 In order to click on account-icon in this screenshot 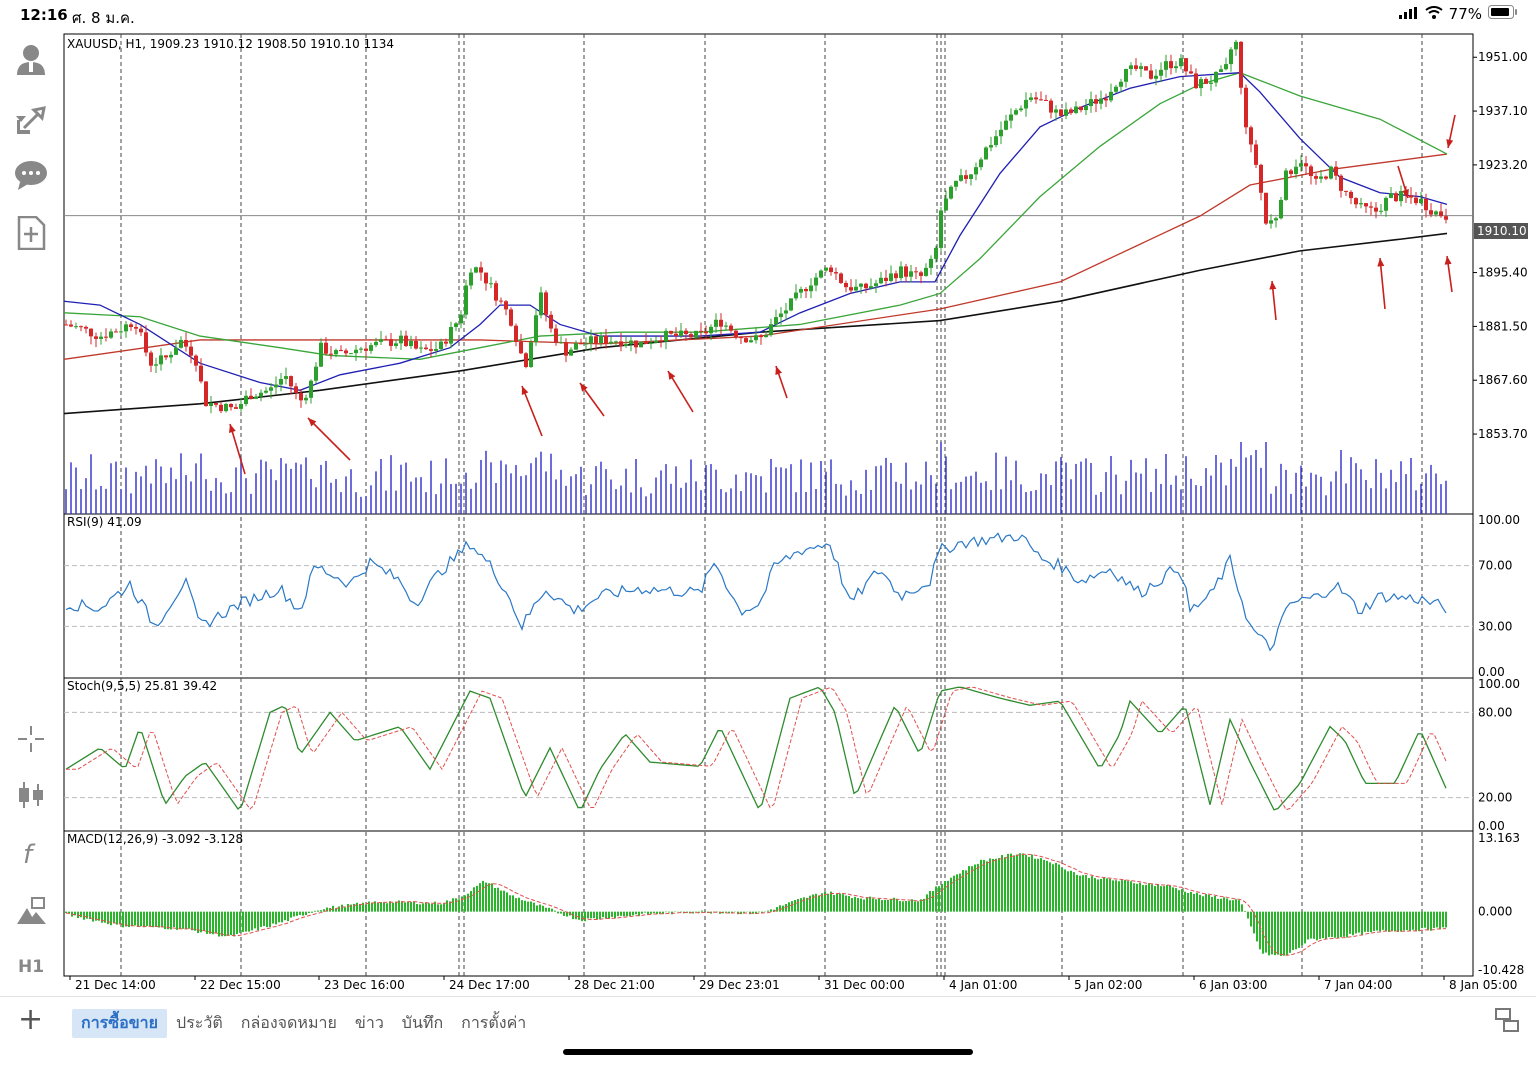, I will do `click(31, 59)`.